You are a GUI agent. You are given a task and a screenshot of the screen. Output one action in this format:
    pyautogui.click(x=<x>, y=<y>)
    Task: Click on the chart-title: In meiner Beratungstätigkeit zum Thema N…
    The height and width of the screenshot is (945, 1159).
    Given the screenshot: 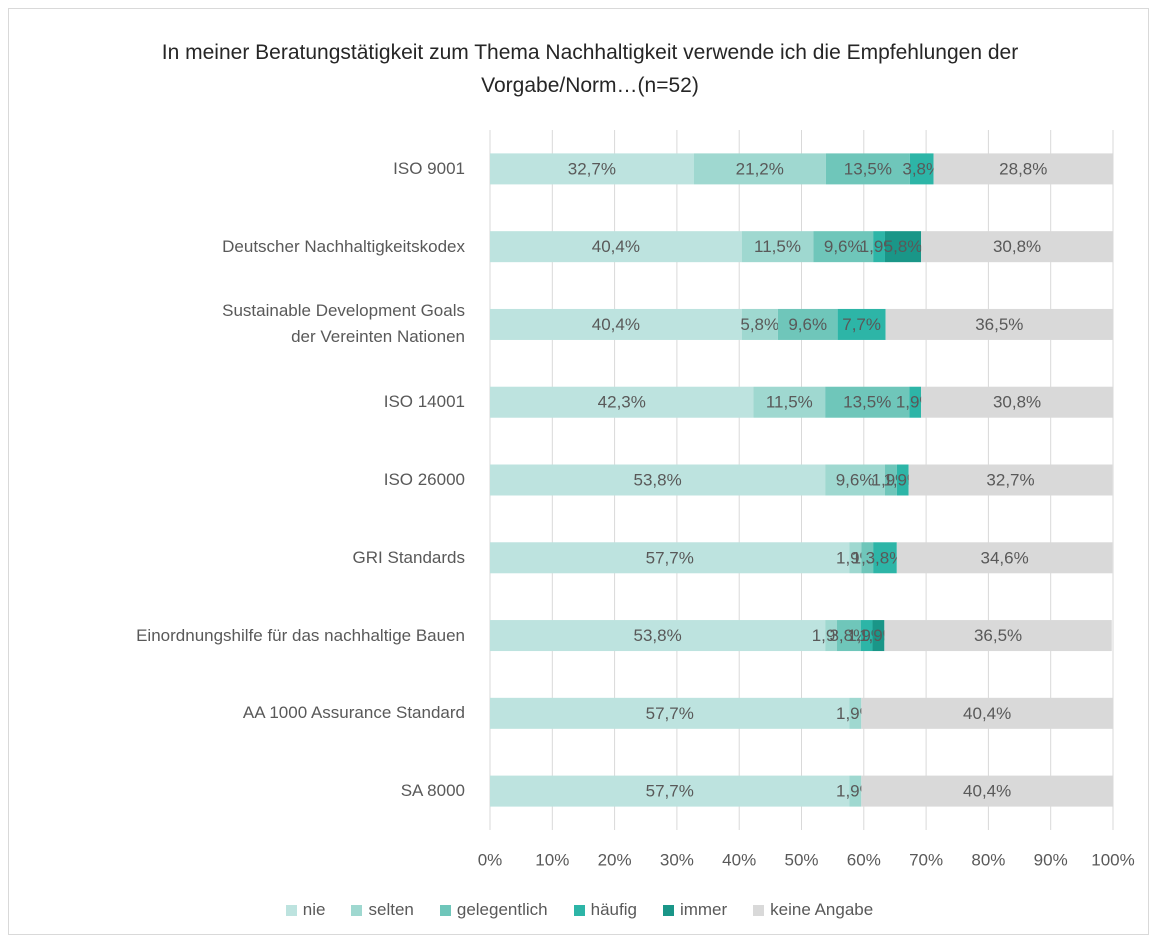 What is the action you would take?
    pyautogui.click(x=590, y=69)
    